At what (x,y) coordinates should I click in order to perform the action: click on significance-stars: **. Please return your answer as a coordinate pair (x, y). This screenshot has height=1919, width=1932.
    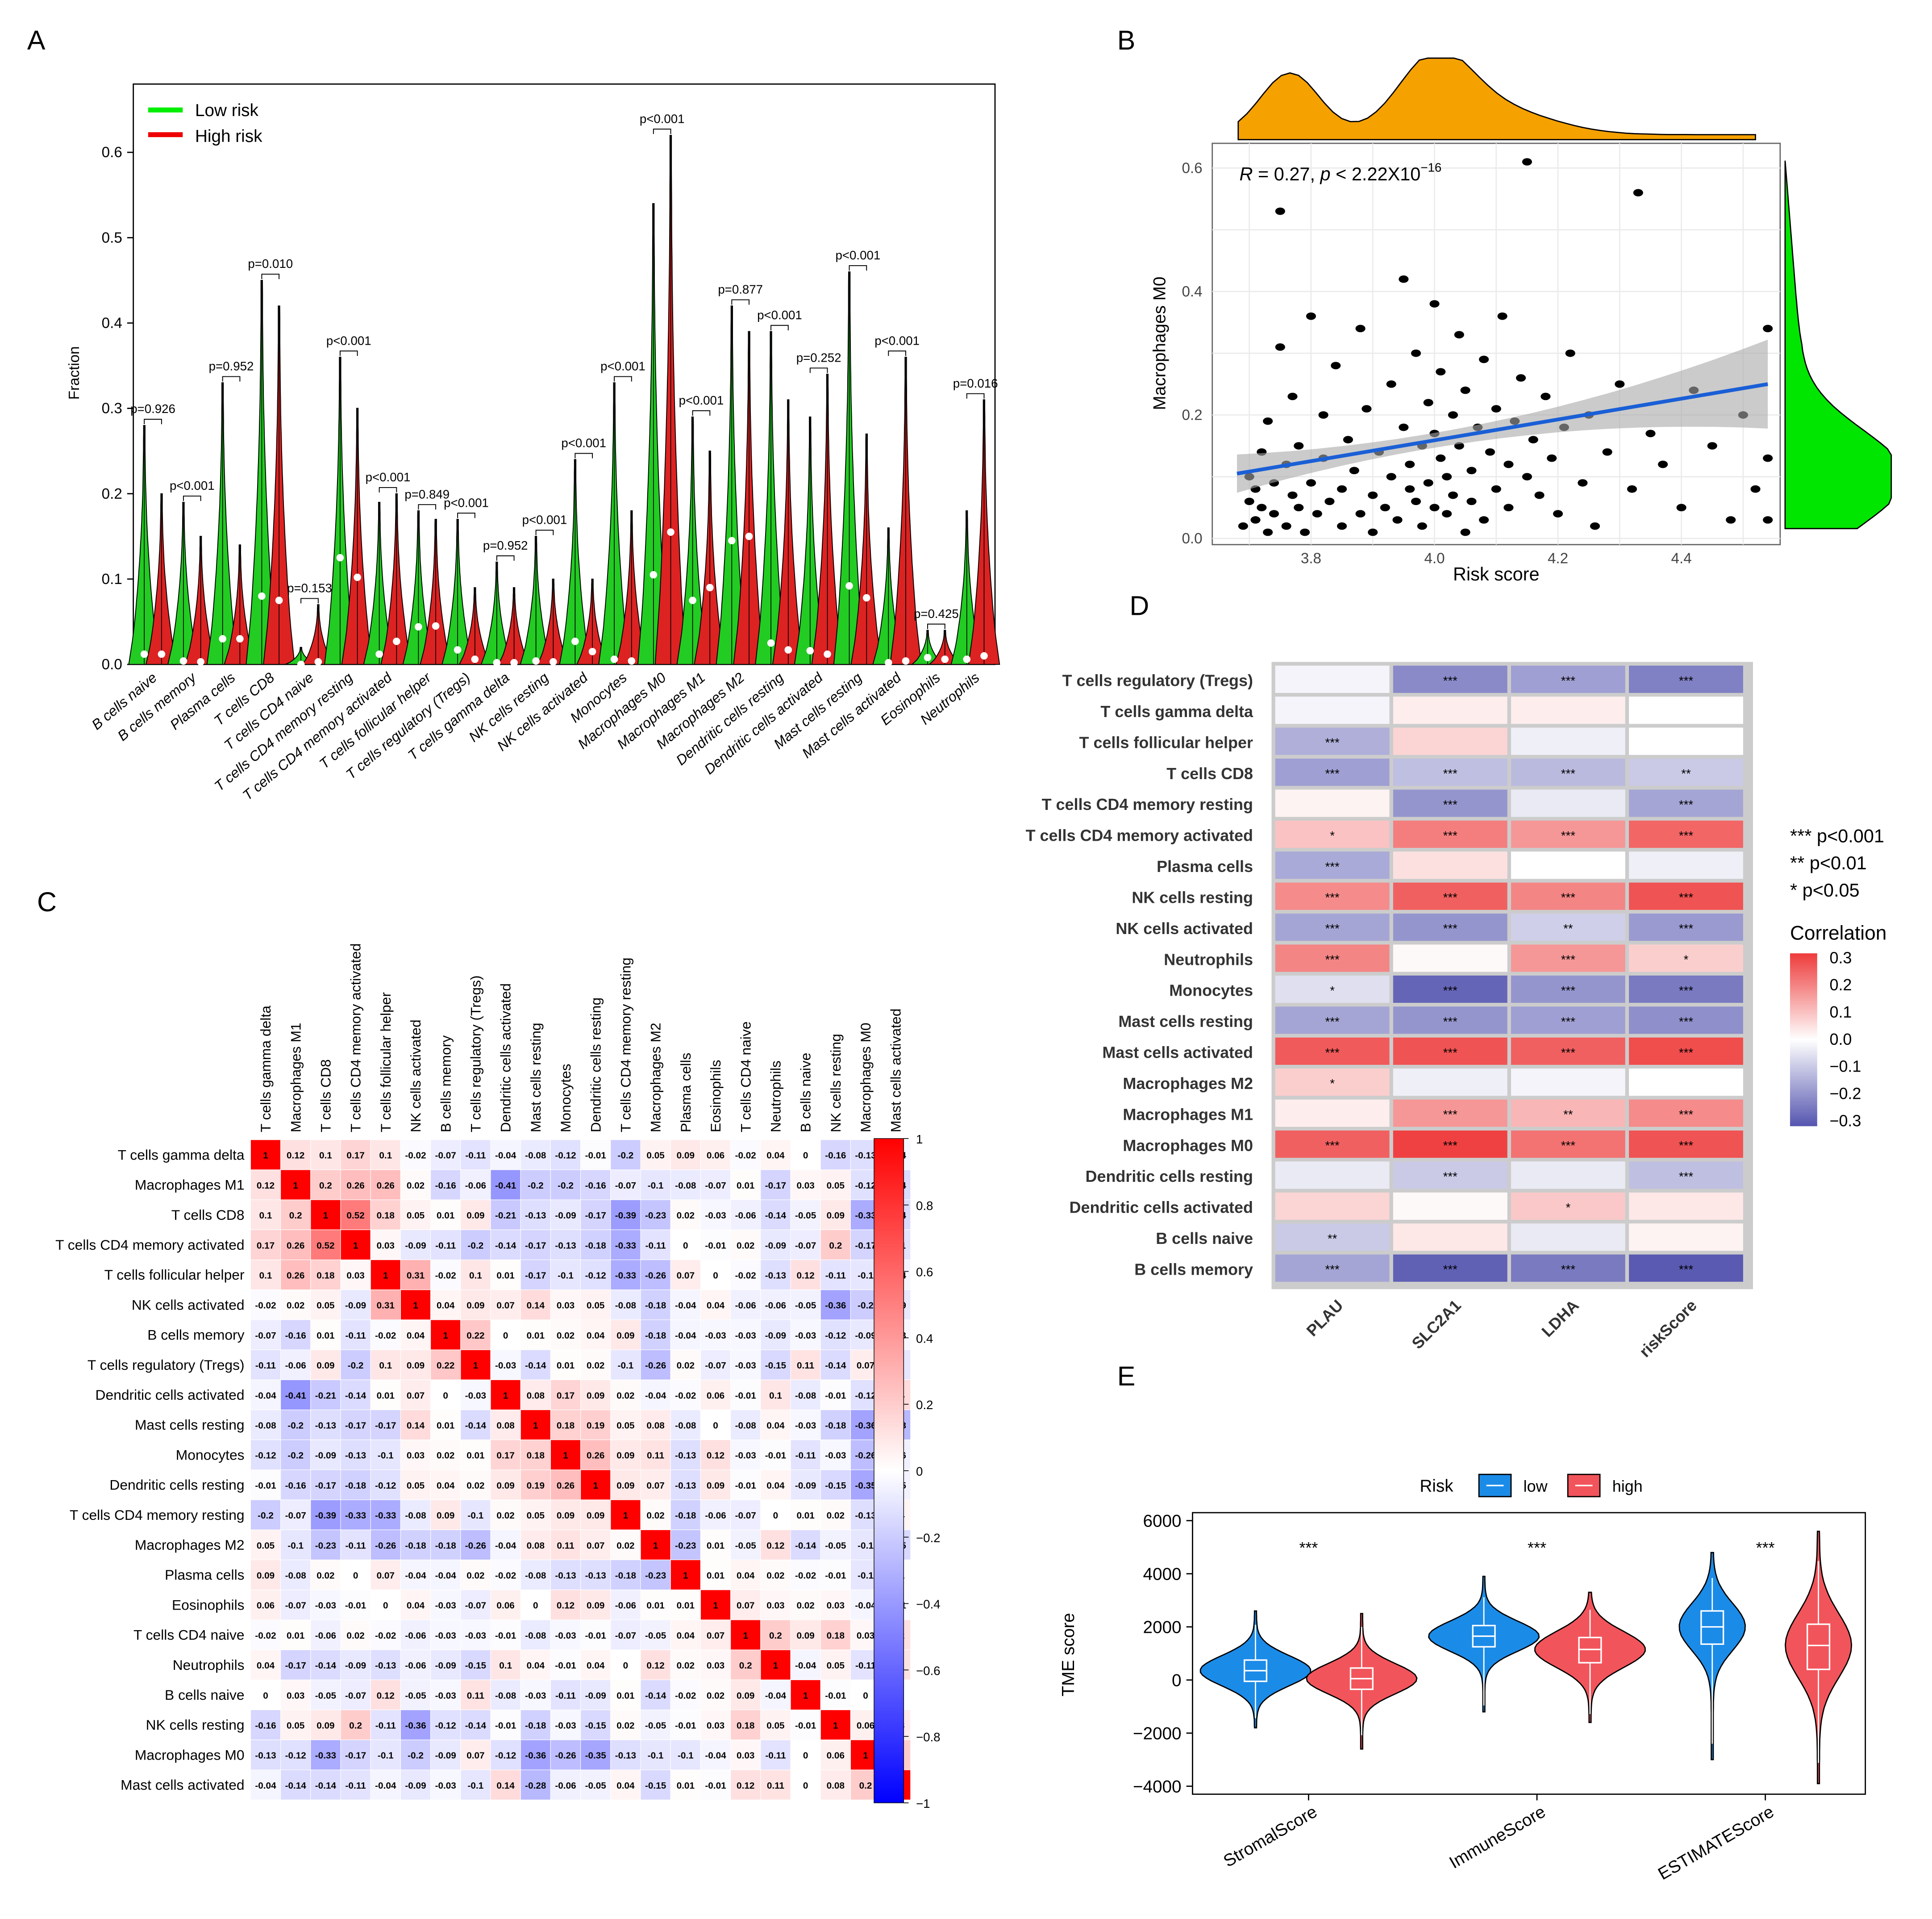
    Looking at the image, I should click on (1568, 1115).